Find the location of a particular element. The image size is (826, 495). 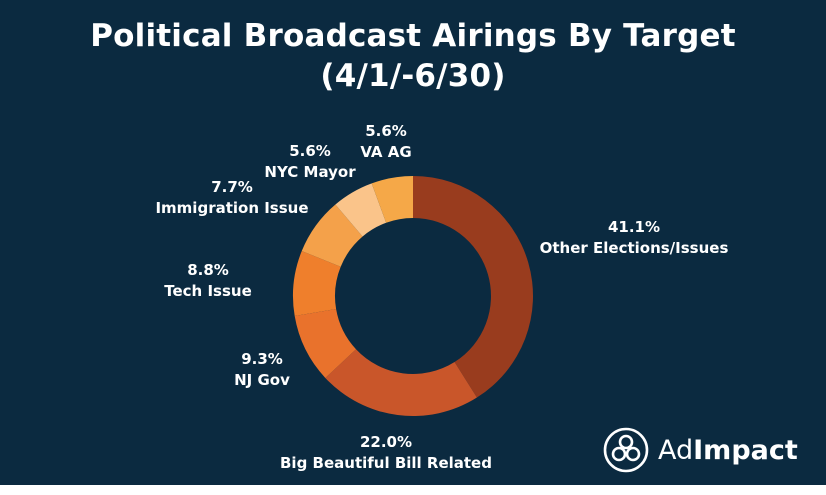

logo-wordmark: AdImpact is located at coordinates (728, 450).